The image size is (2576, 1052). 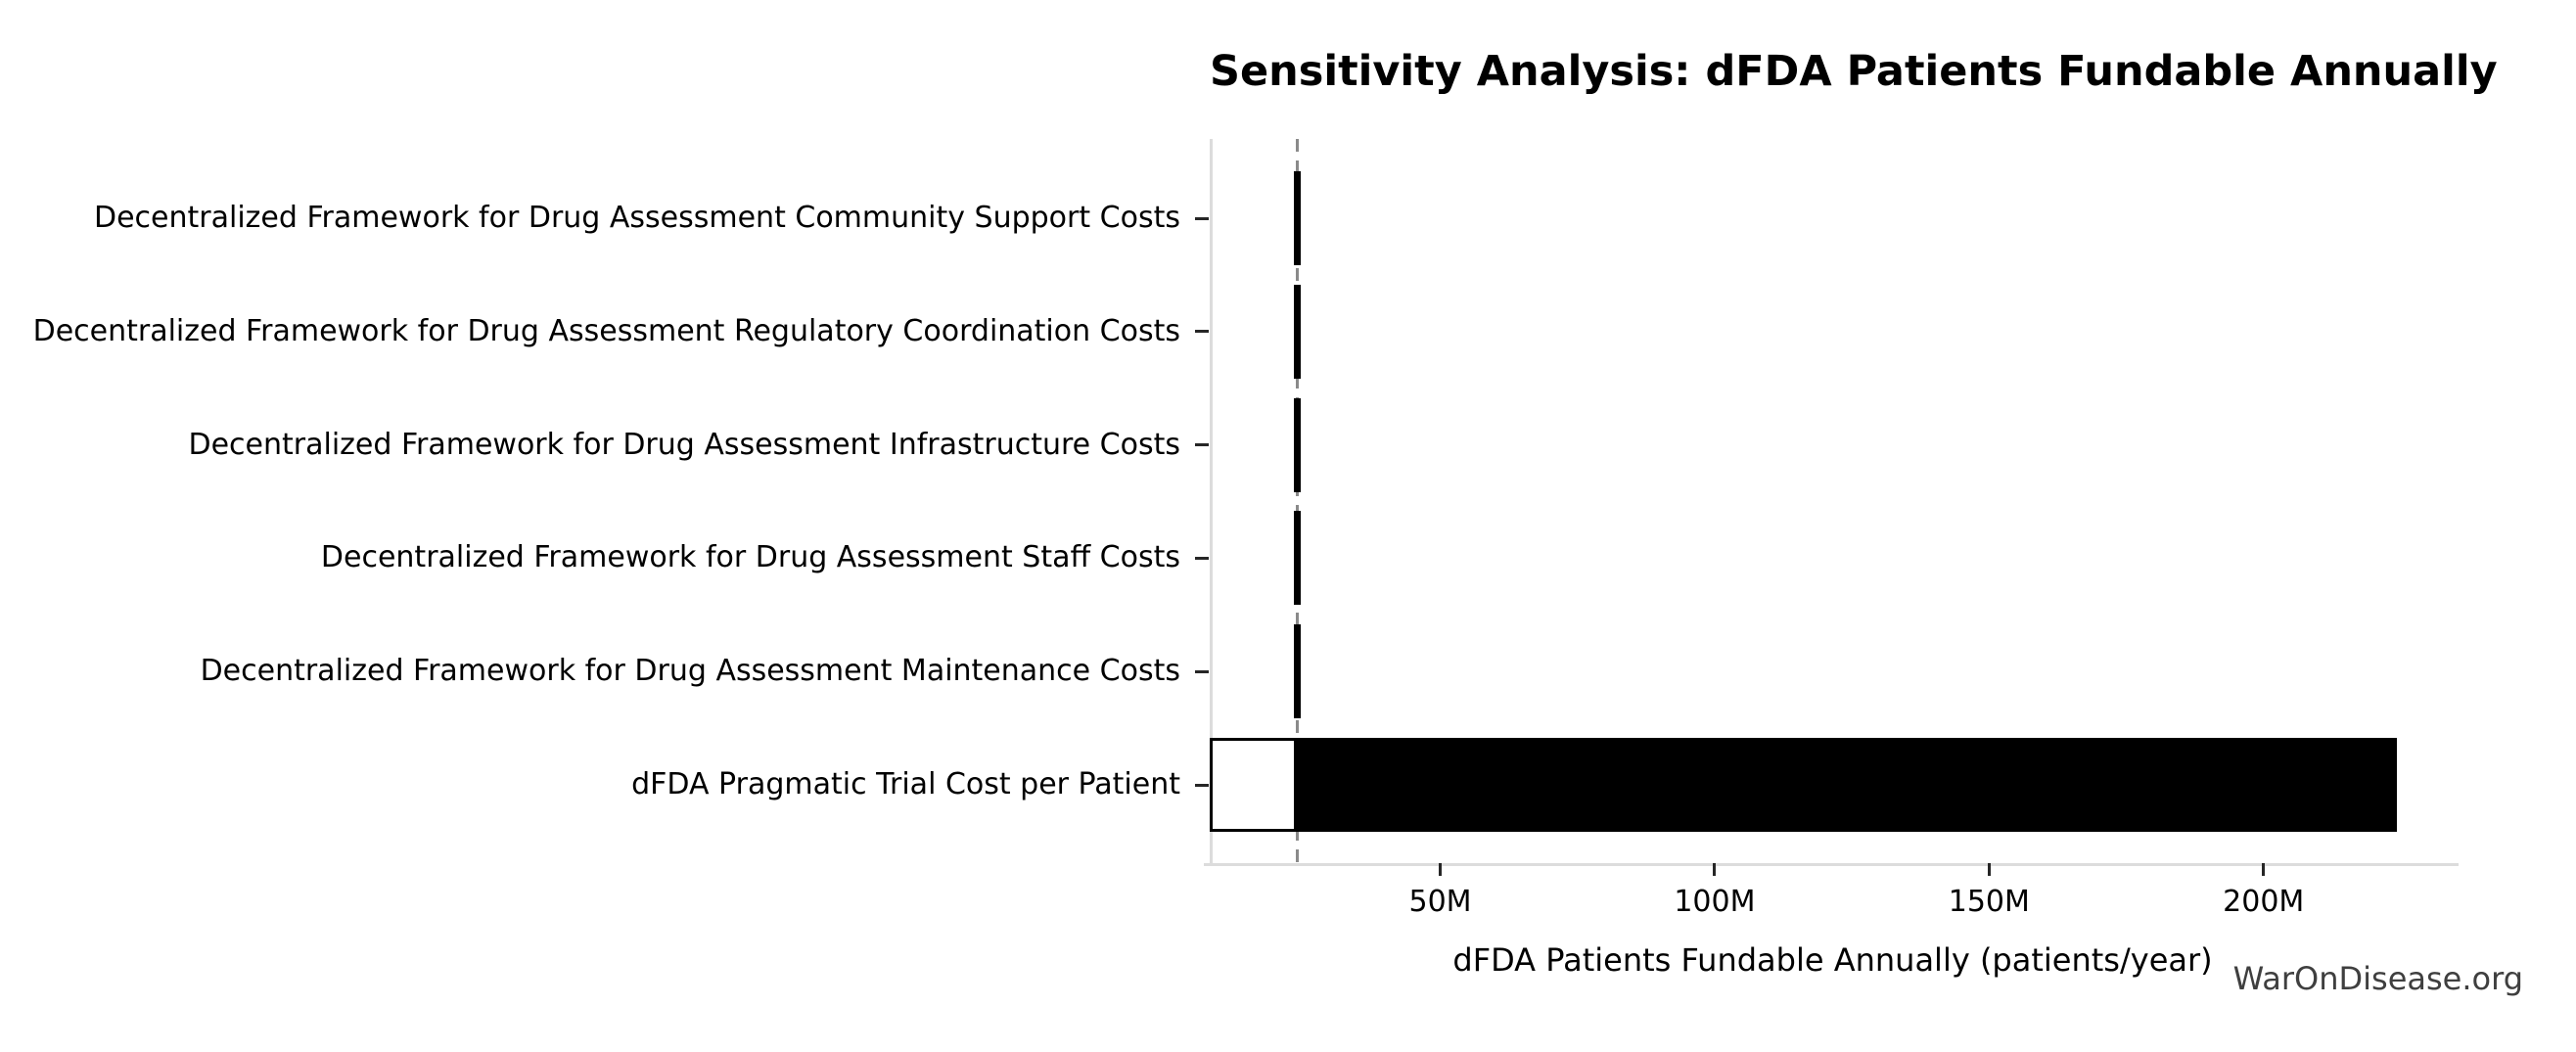 What do you see at coordinates (1440, 902) in the screenshot?
I see `x-axis-tick-label: 50M` at bounding box center [1440, 902].